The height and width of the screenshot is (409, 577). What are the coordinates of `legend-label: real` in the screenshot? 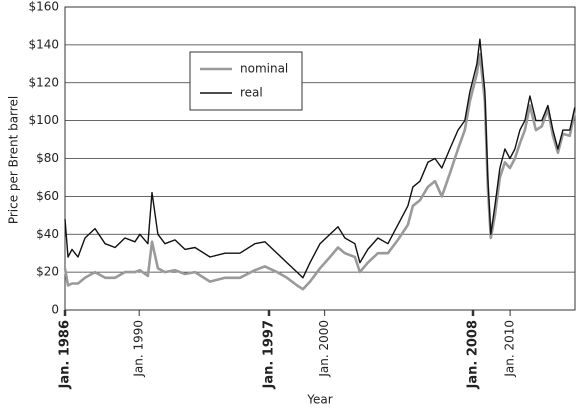 It's located at (251, 93).